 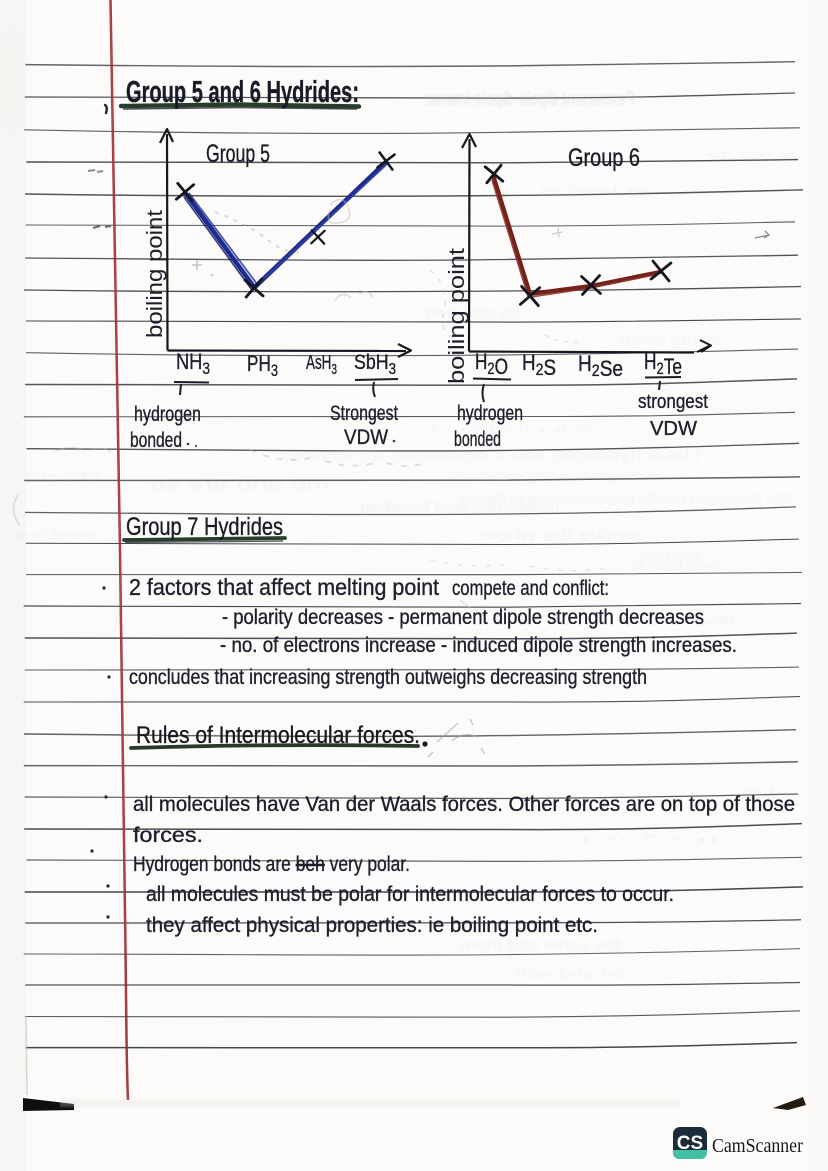 What do you see at coordinates (460, 507) in the screenshot?
I see `svg-text: molecules and bonding` at bounding box center [460, 507].